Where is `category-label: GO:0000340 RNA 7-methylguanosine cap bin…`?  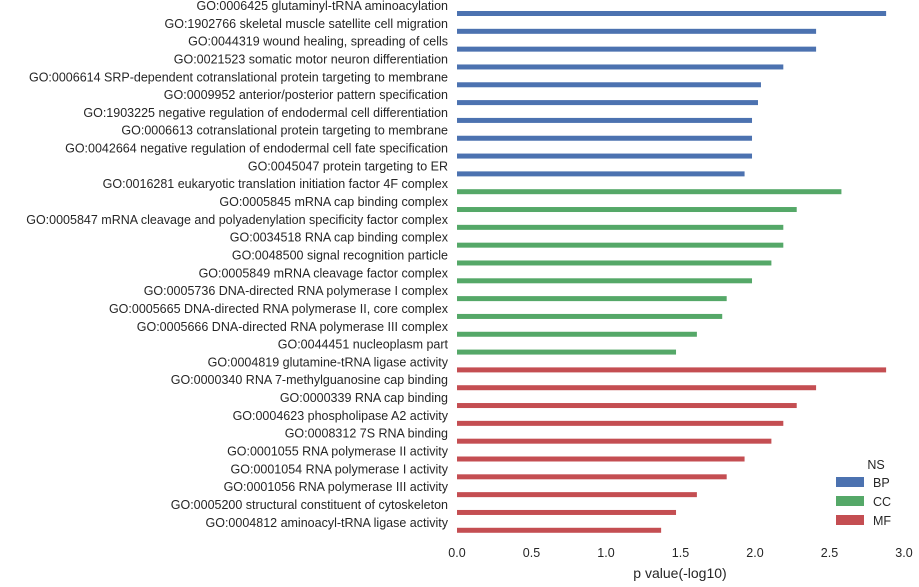
category-label: GO:0000340 RNA 7-methylguanosine cap bin… is located at coordinates (309, 380).